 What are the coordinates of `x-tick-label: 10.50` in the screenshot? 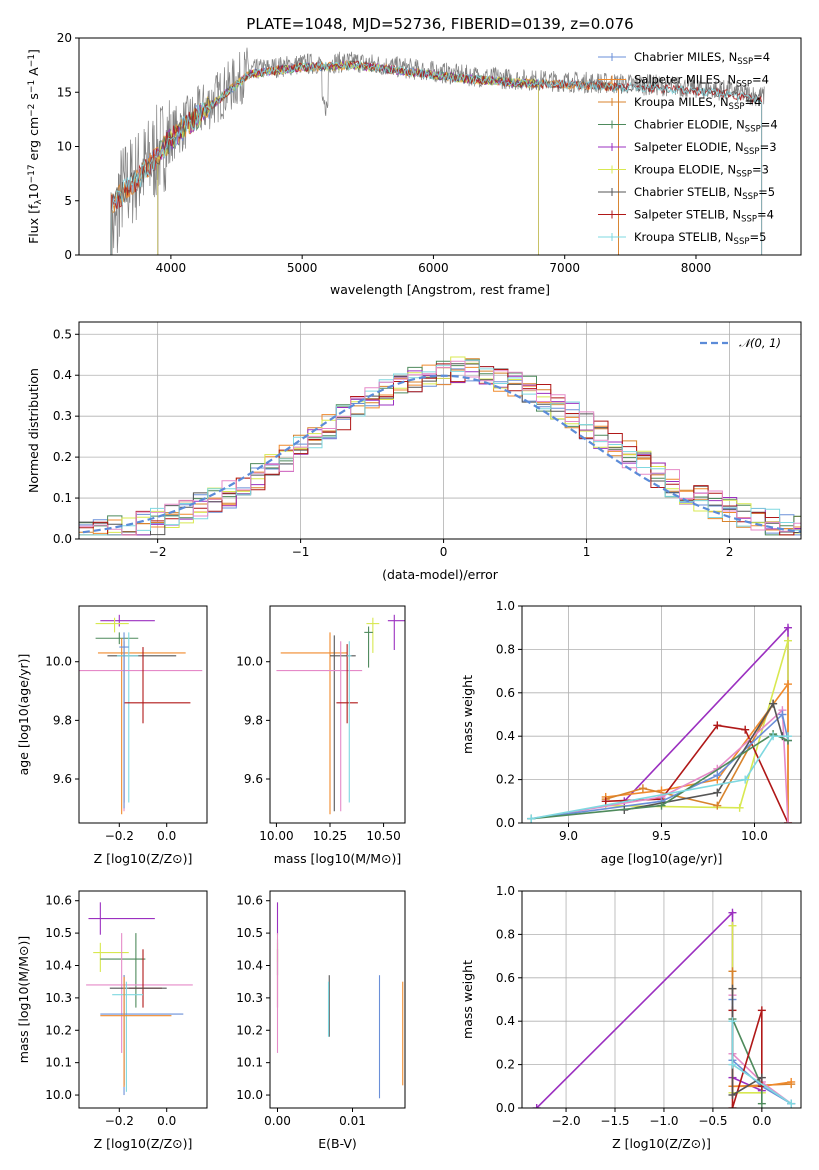 It's located at (383, 836).